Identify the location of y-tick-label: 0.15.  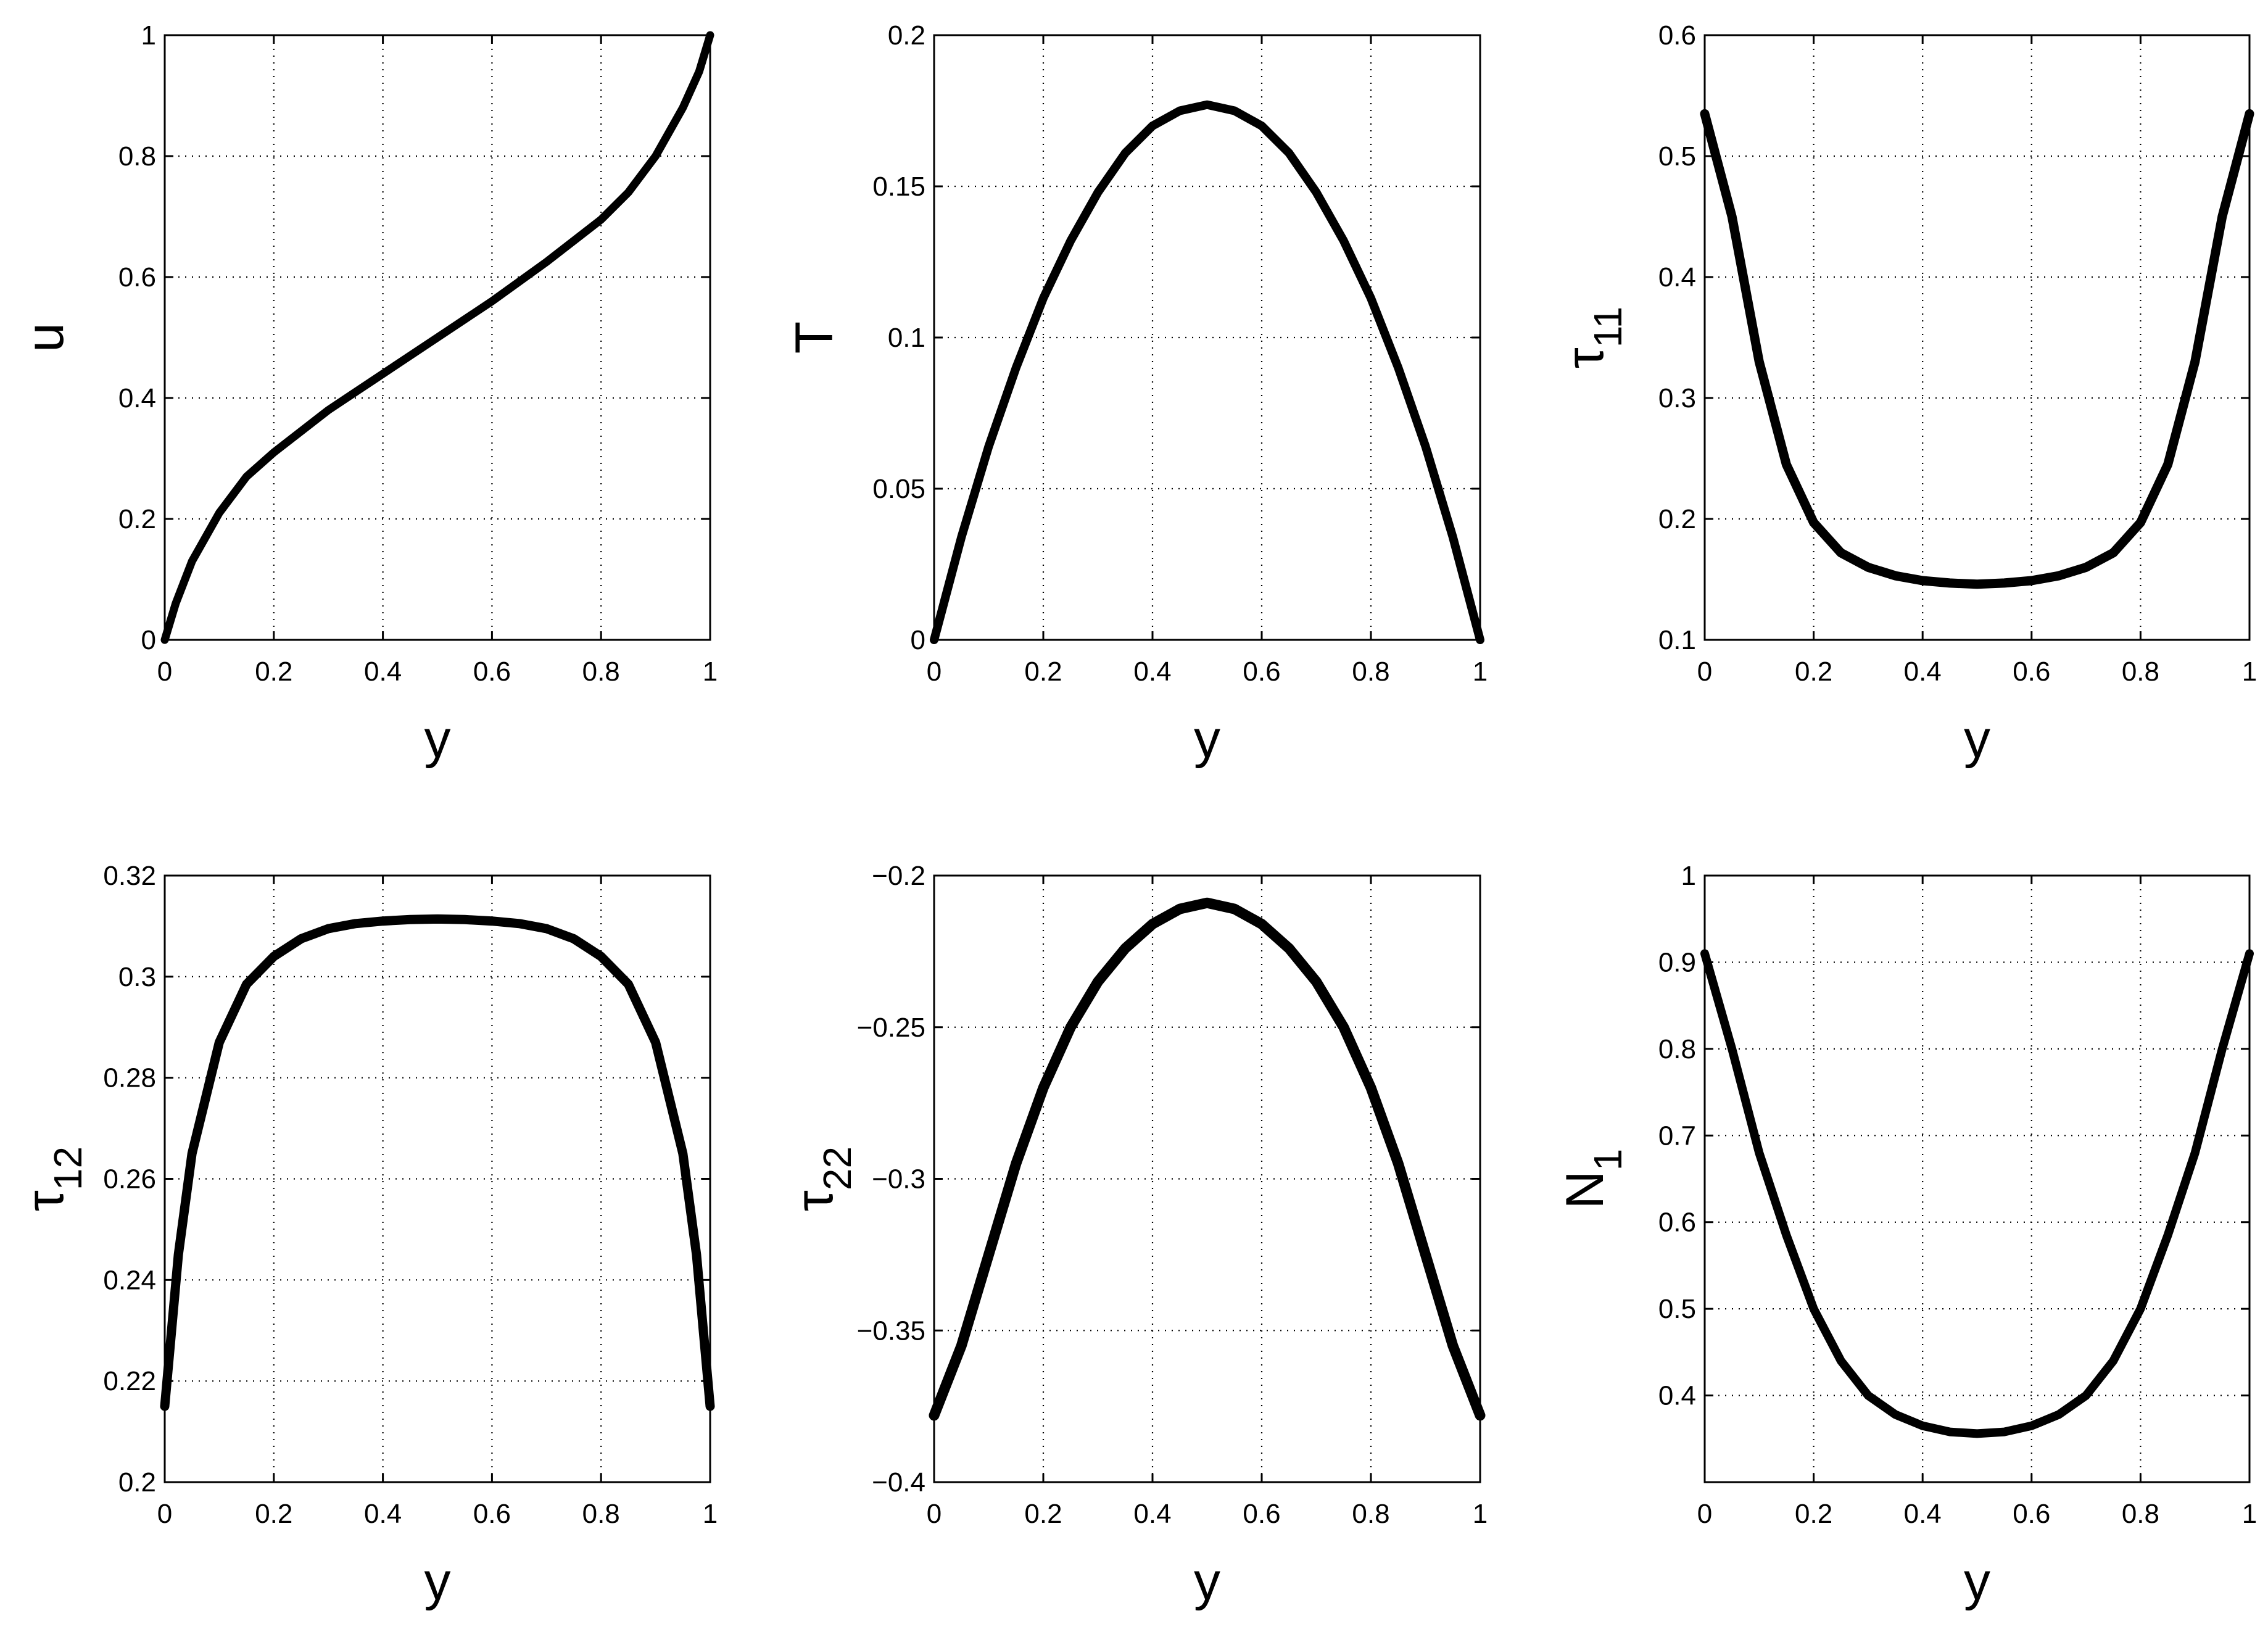
(898, 187).